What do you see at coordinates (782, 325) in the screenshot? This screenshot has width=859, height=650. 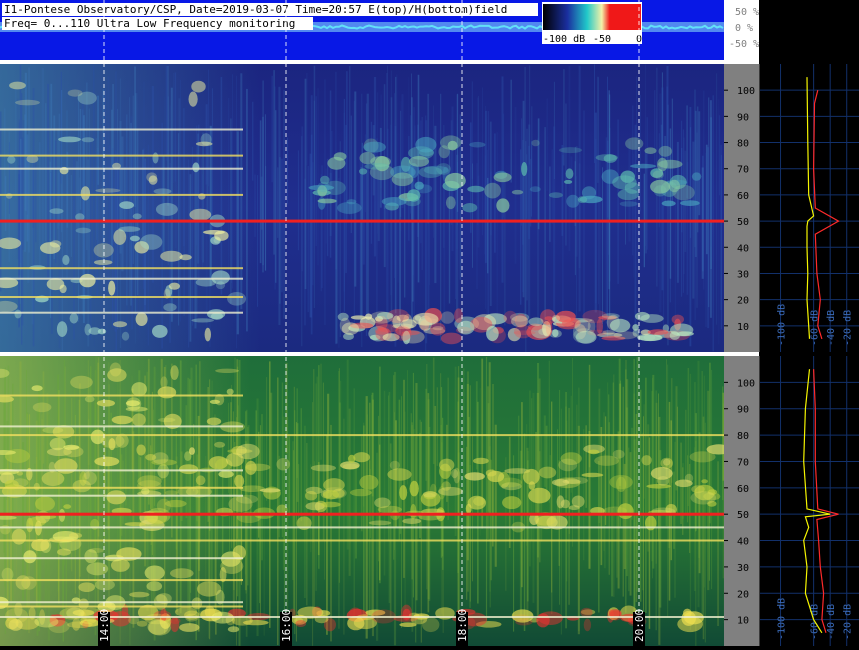 I see `profile-tick-label: -100 dB` at bounding box center [782, 325].